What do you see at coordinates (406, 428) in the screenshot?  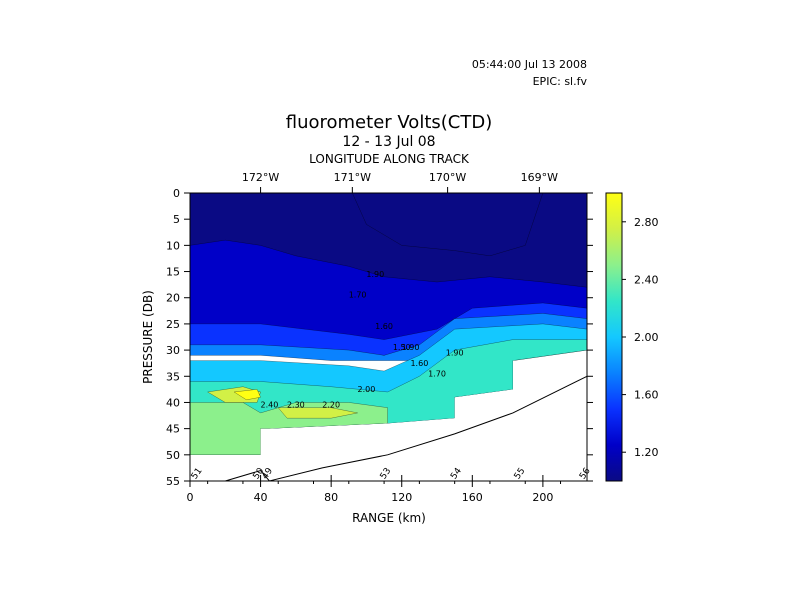 I see `bottom-profile-line` at bounding box center [406, 428].